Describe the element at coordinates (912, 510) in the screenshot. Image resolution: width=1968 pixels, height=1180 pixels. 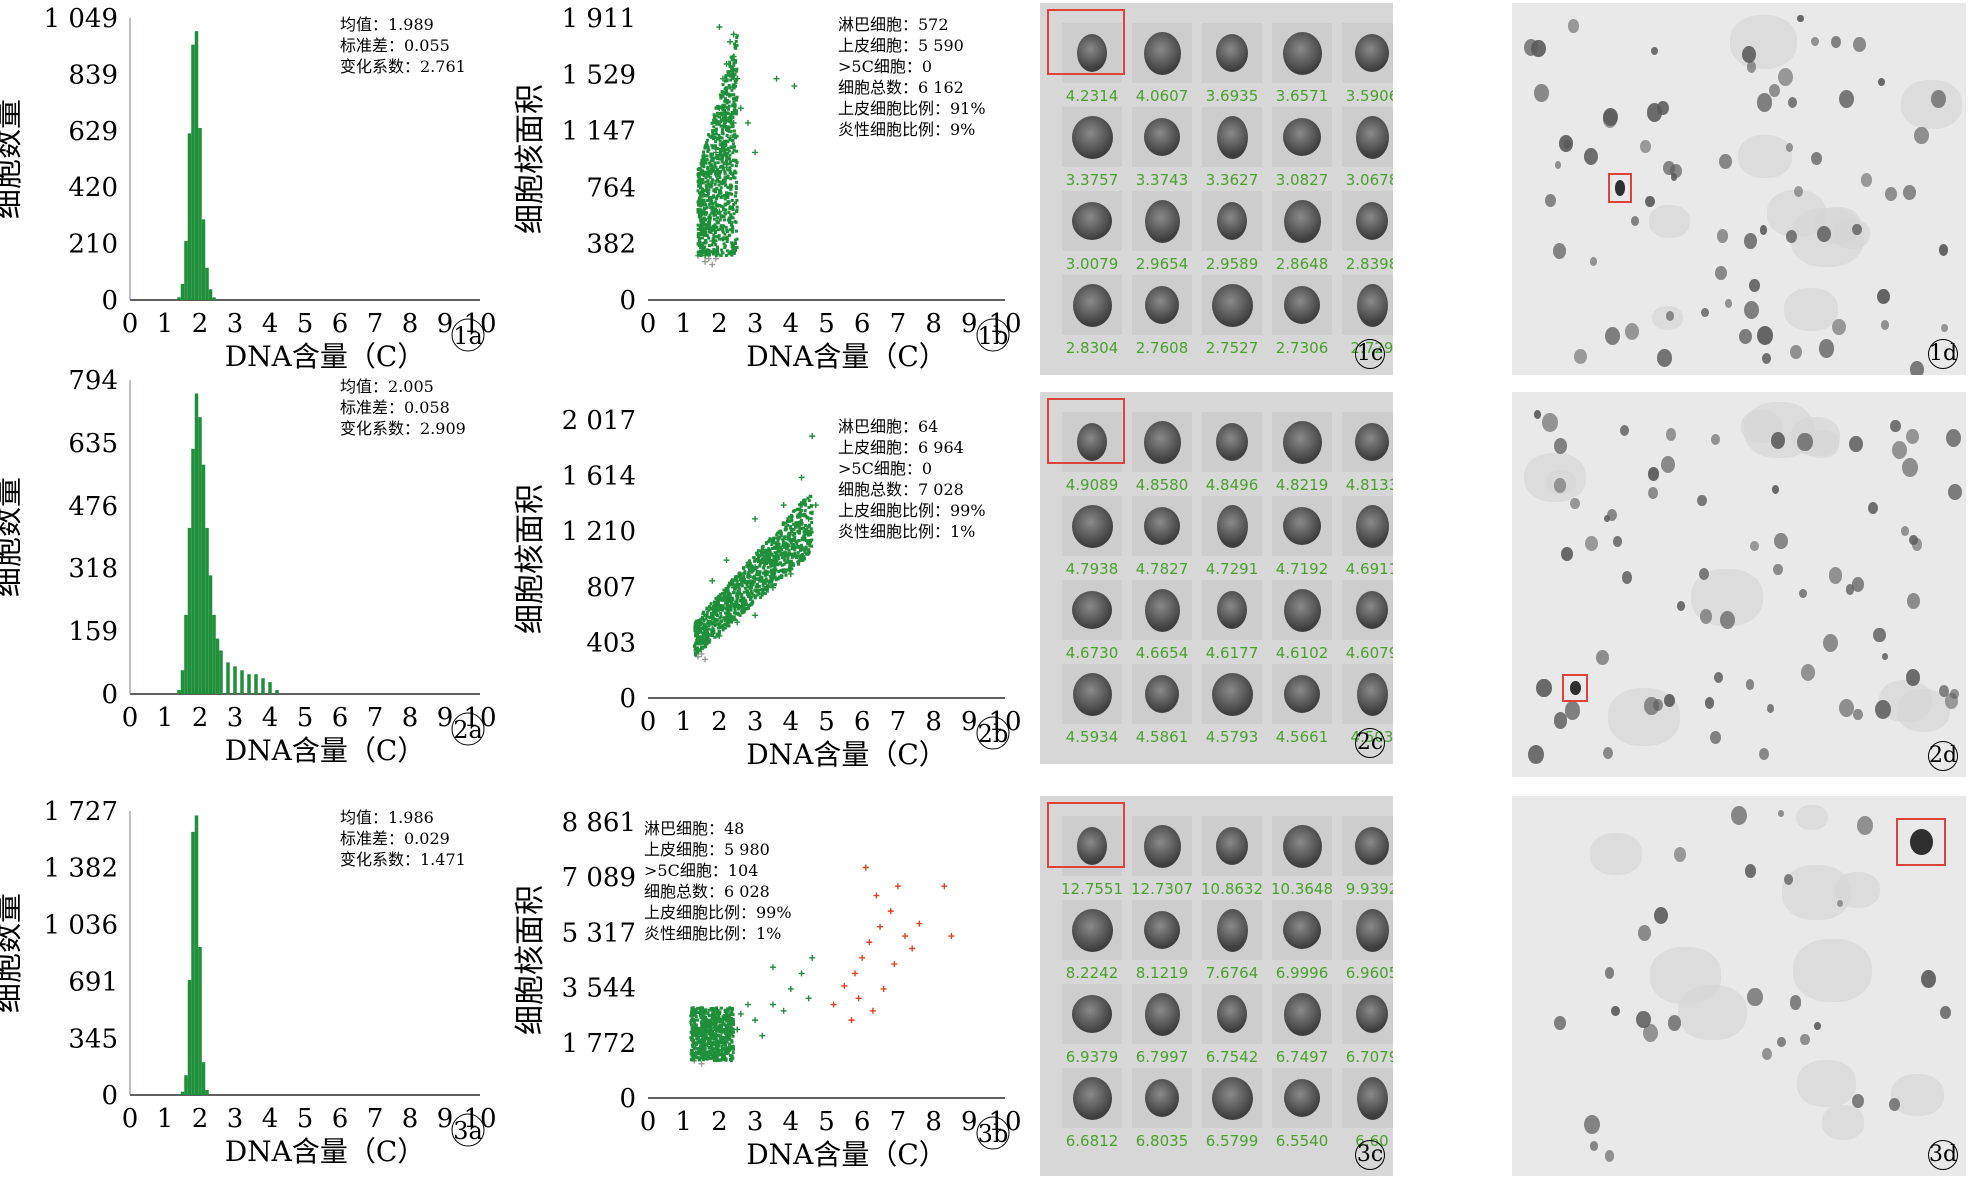
I see `stat-line: 上皮细胞比例：99%` at that location.